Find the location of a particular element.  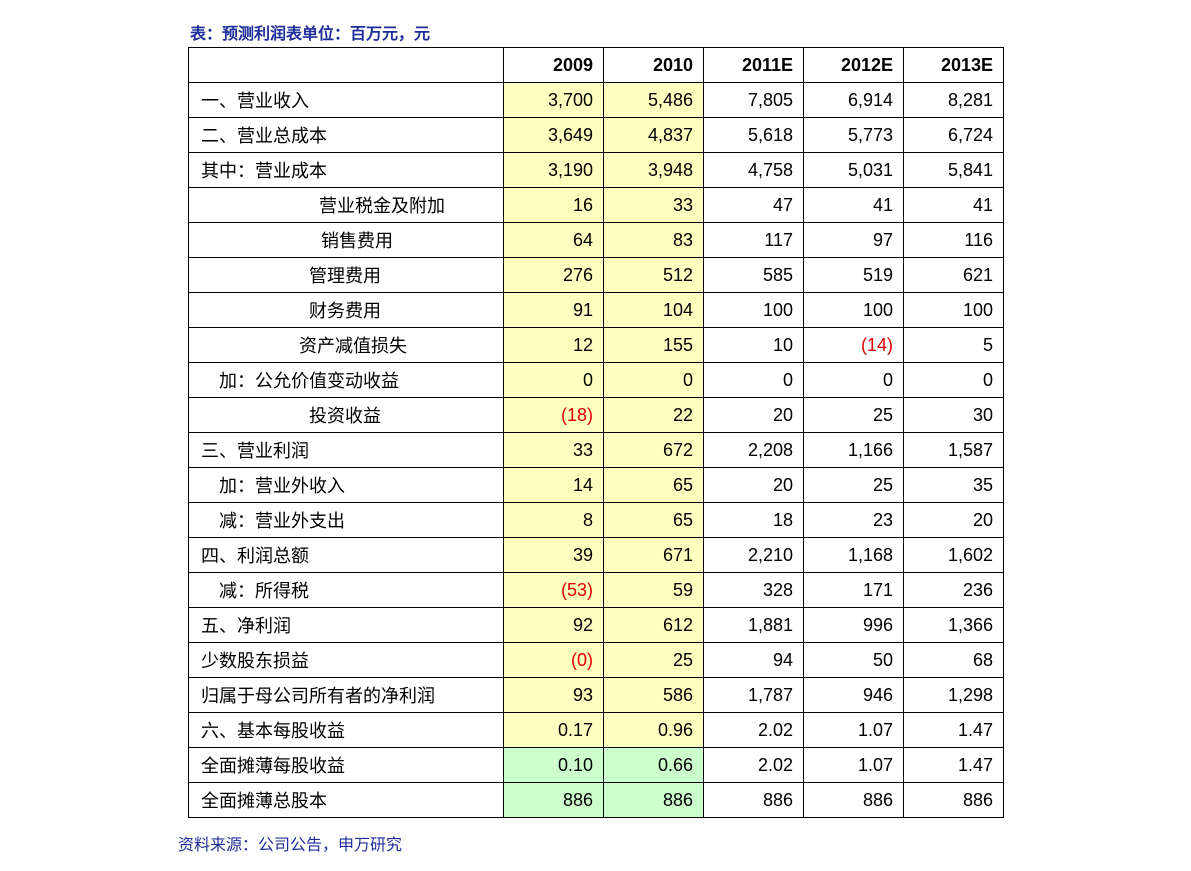

value-cell: 946 is located at coordinates (853, 695).